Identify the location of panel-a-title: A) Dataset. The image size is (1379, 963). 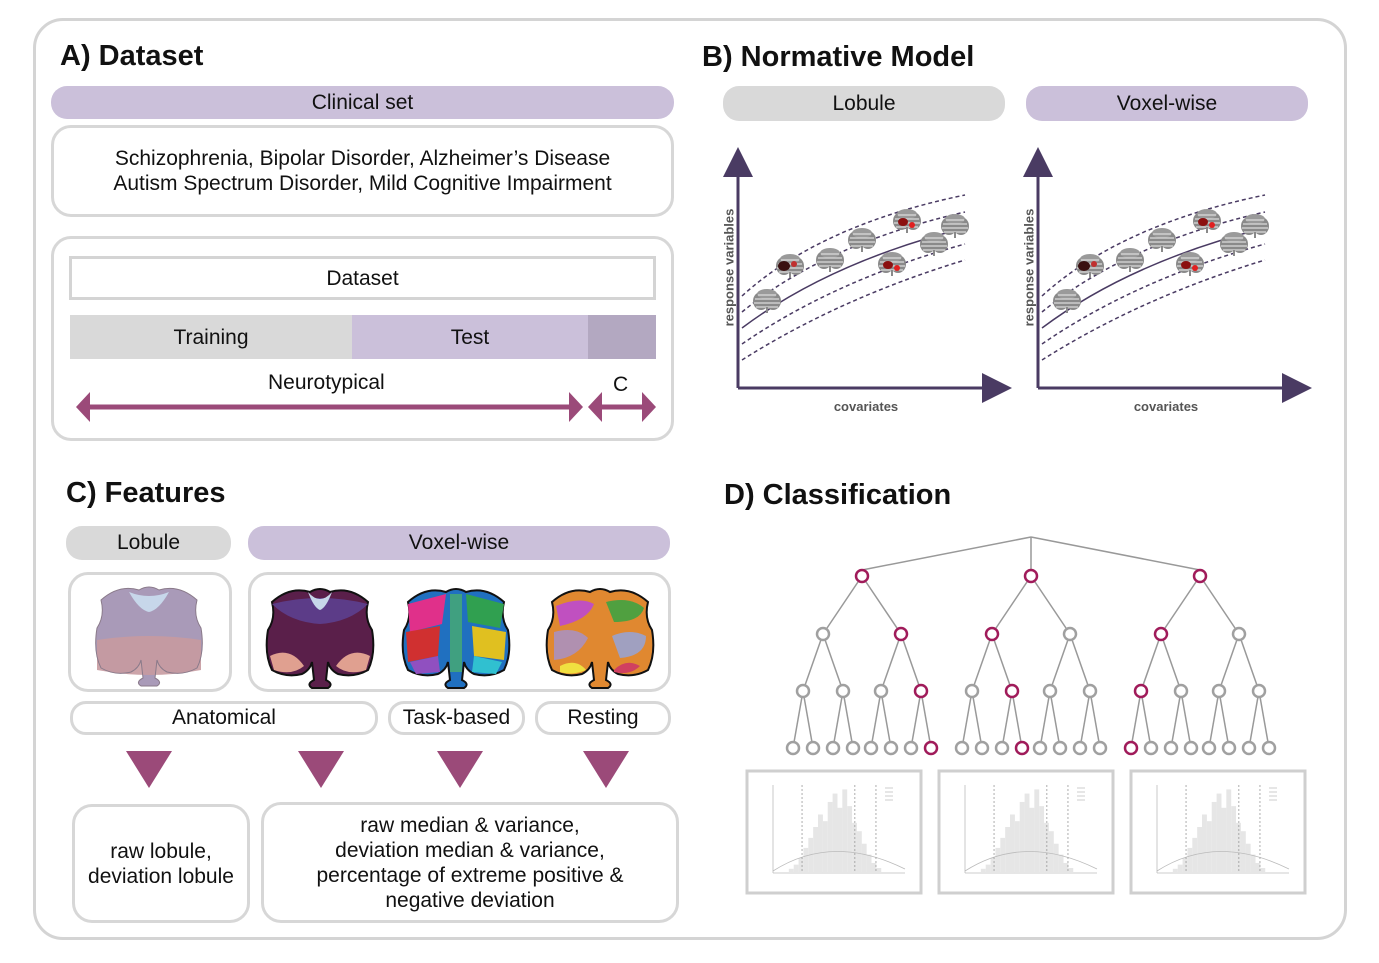
(132, 56).